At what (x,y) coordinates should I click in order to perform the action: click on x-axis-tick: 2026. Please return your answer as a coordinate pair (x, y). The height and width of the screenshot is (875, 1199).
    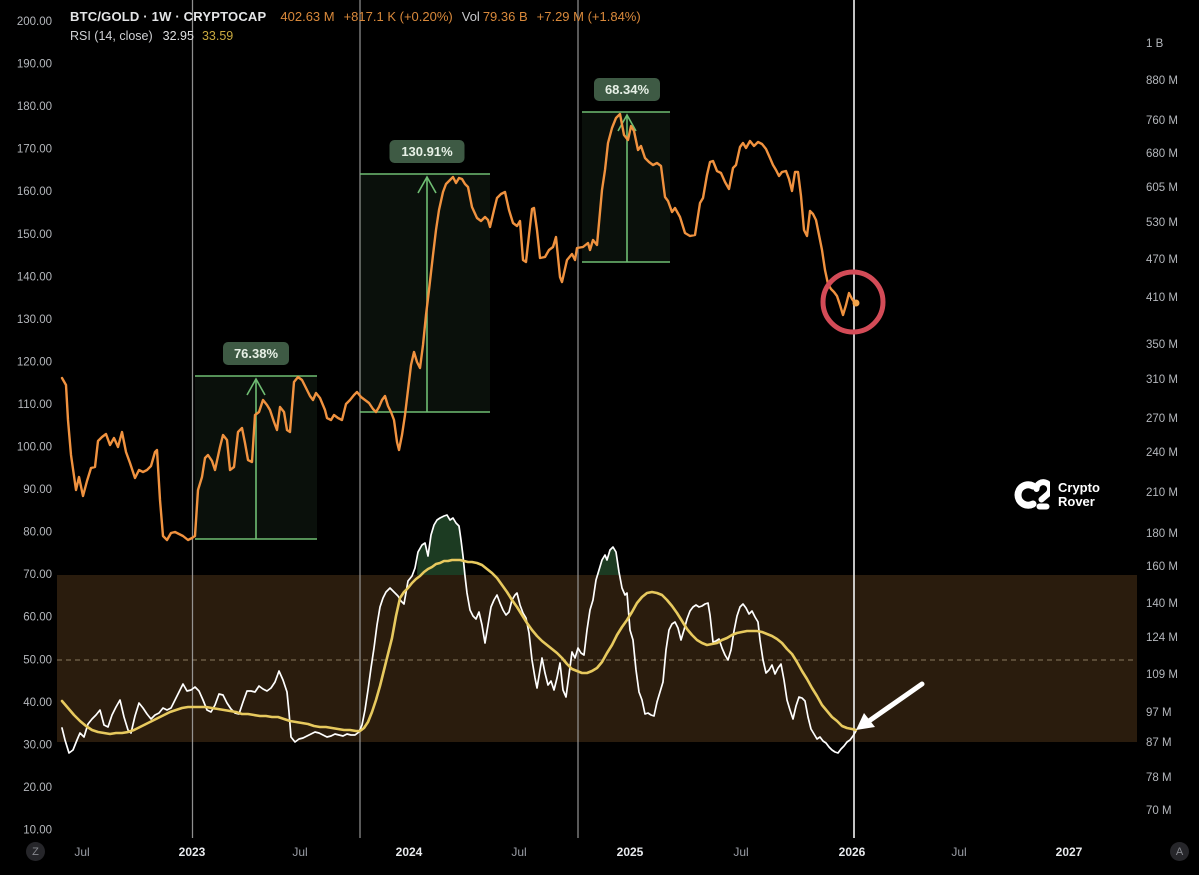
    Looking at the image, I should click on (852, 852).